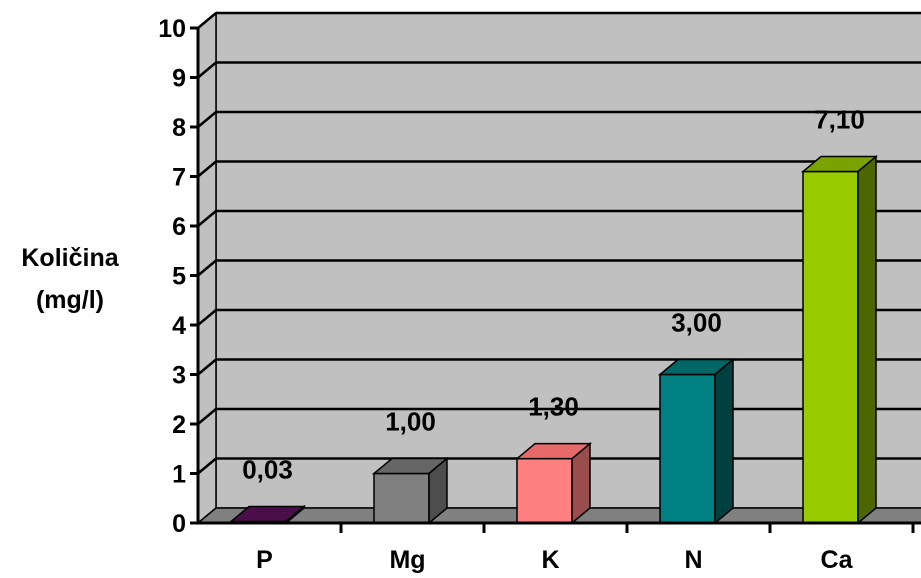 This screenshot has width=921, height=578. What do you see at coordinates (696, 323) in the screenshot?
I see `data-label: 3,00` at bounding box center [696, 323].